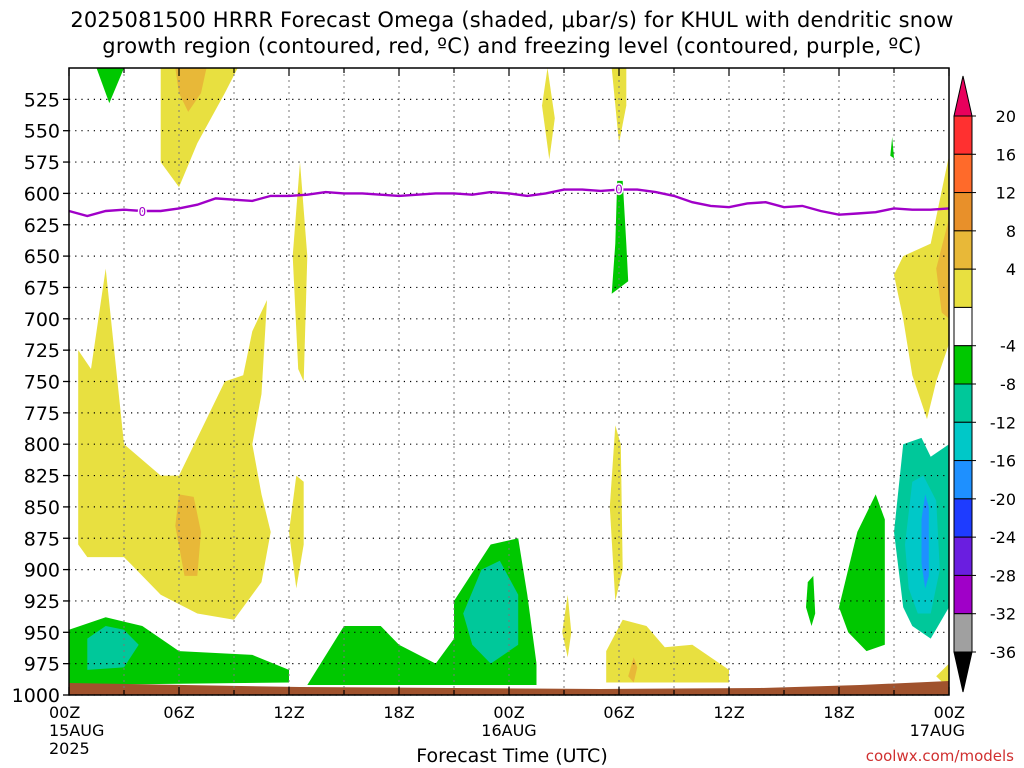  I want to click on colorbar-arrow-top, so click(963, 96).